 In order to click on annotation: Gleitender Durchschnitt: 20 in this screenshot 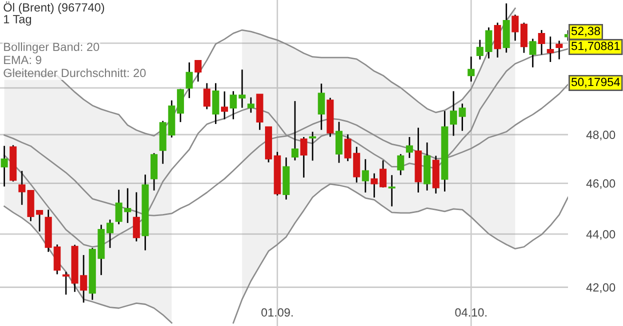, I will do `click(75, 73)`.